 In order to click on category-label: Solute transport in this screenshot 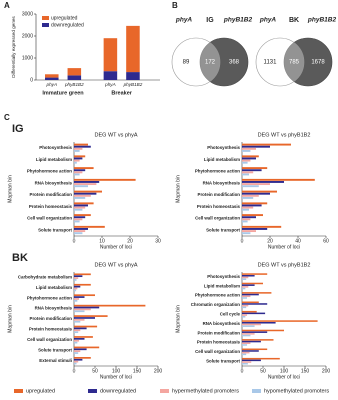, I will do `click(223, 360)`.